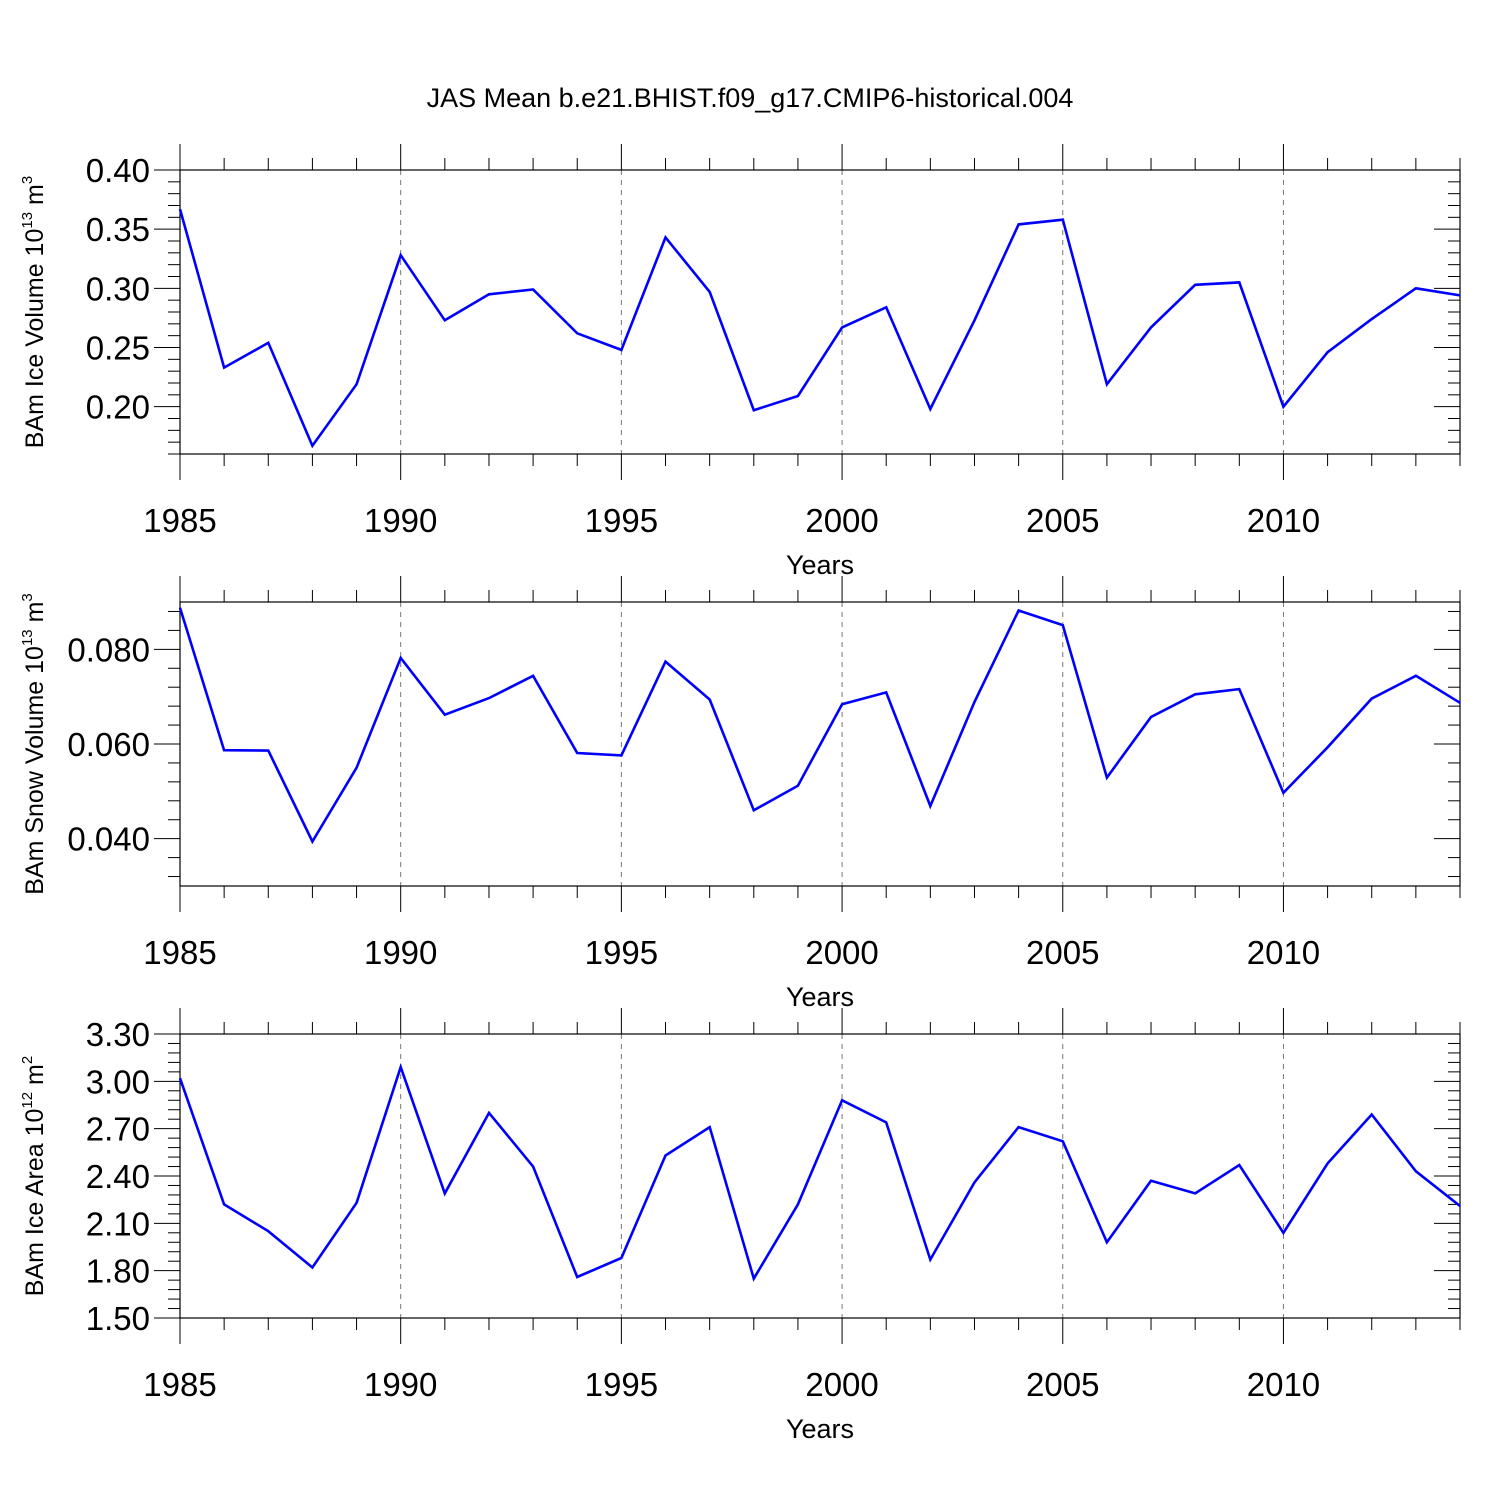 This screenshot has width=1500, height=1500. What do you see at coordinates (35, 770) in the screenshot?
I see `y-axis-title-main: BAm Snow Volume 10` at bounding box center [35, 770].